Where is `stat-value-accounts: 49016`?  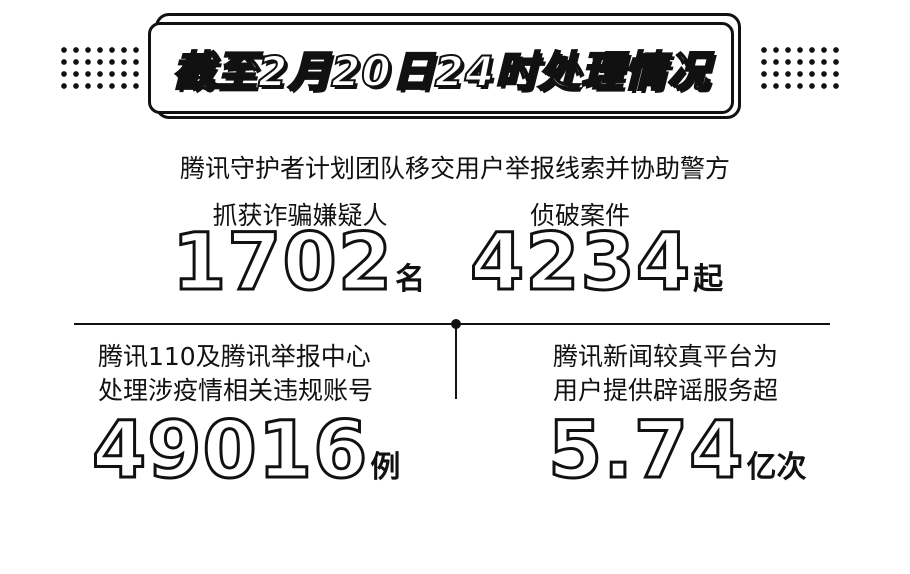 stat-value-accounts: 49016 is located at coordinates (229, 451).